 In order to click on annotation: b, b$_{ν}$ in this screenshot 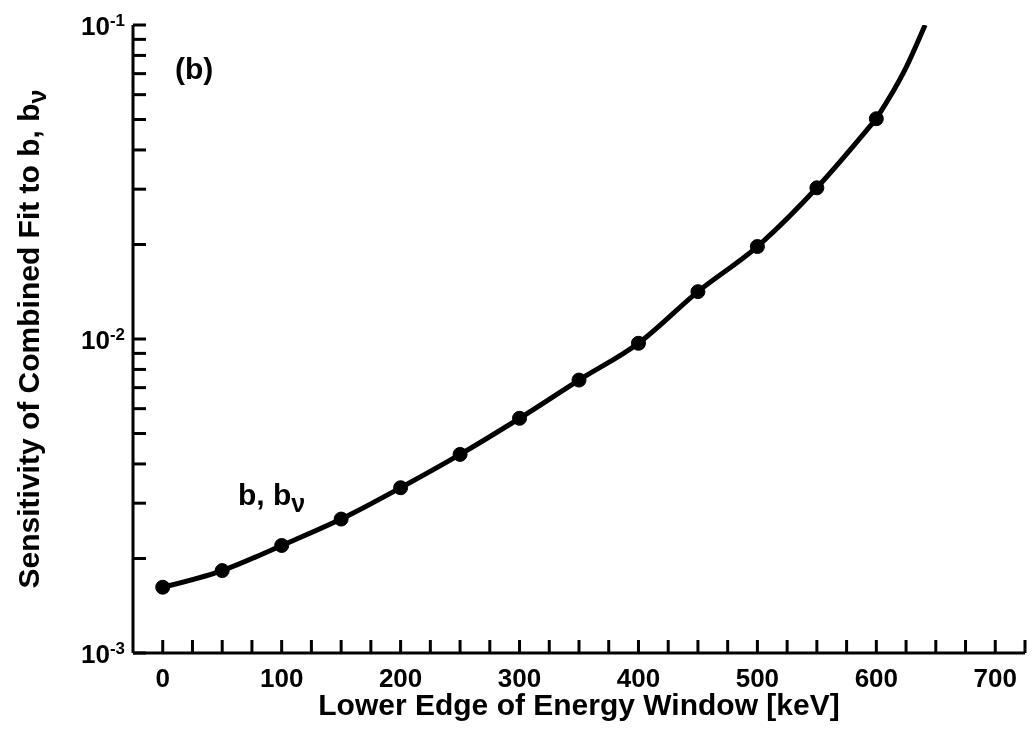, I will do `click(272, 498)`.